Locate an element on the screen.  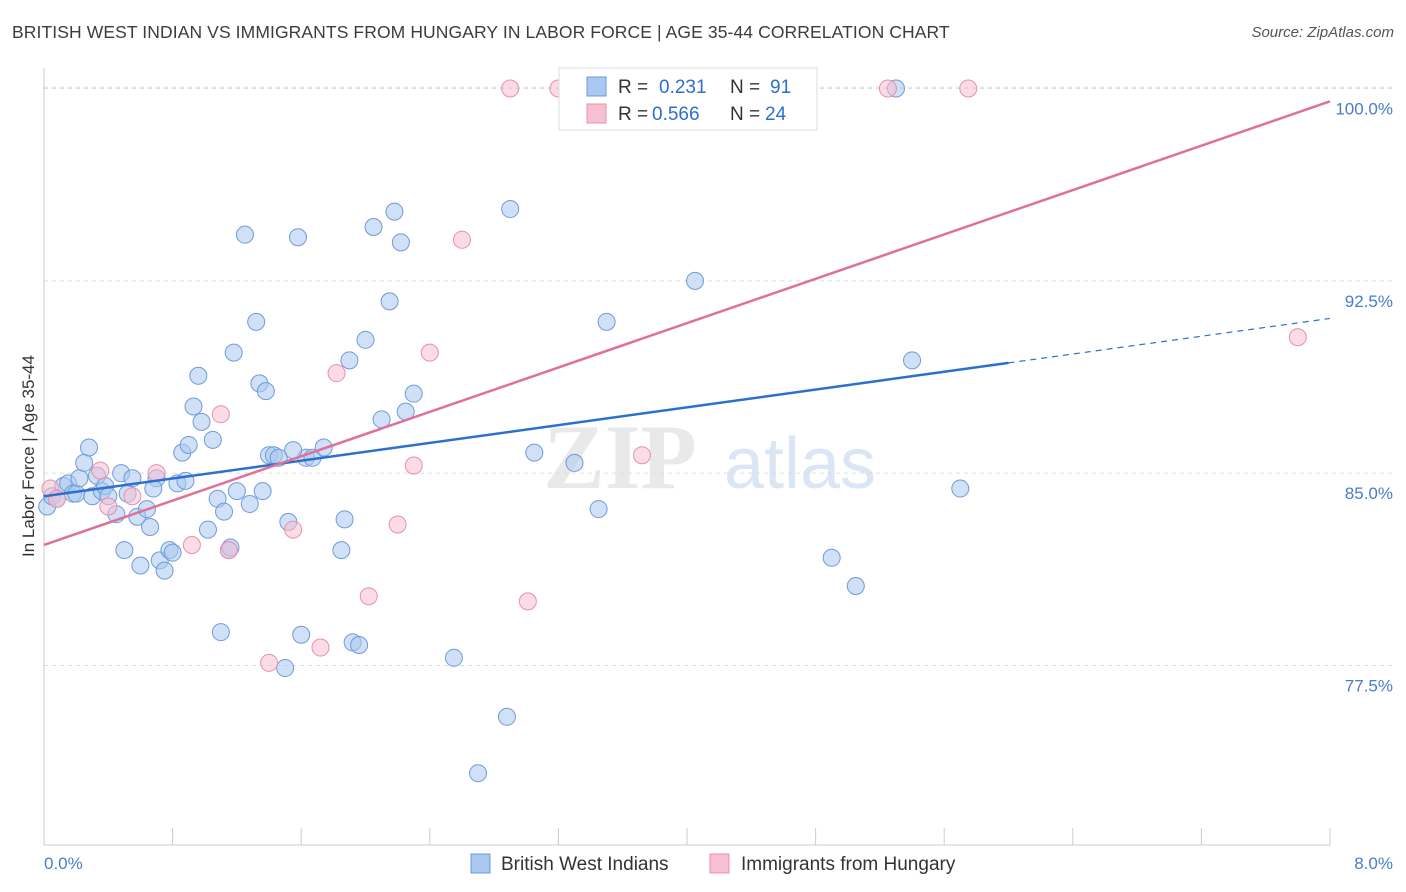
legend-n-label-2: N = is located at coordinates (745, 114).